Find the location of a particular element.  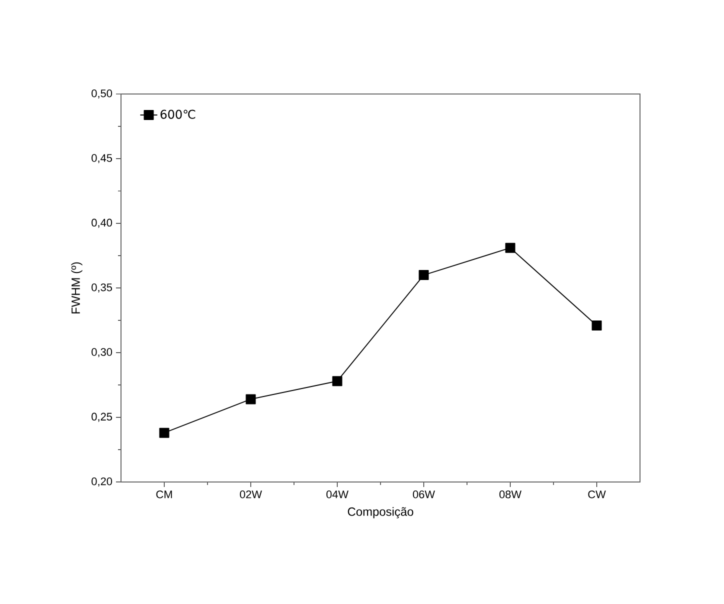

y-tick-label: 0,50 is located at coordinates (102, 94).